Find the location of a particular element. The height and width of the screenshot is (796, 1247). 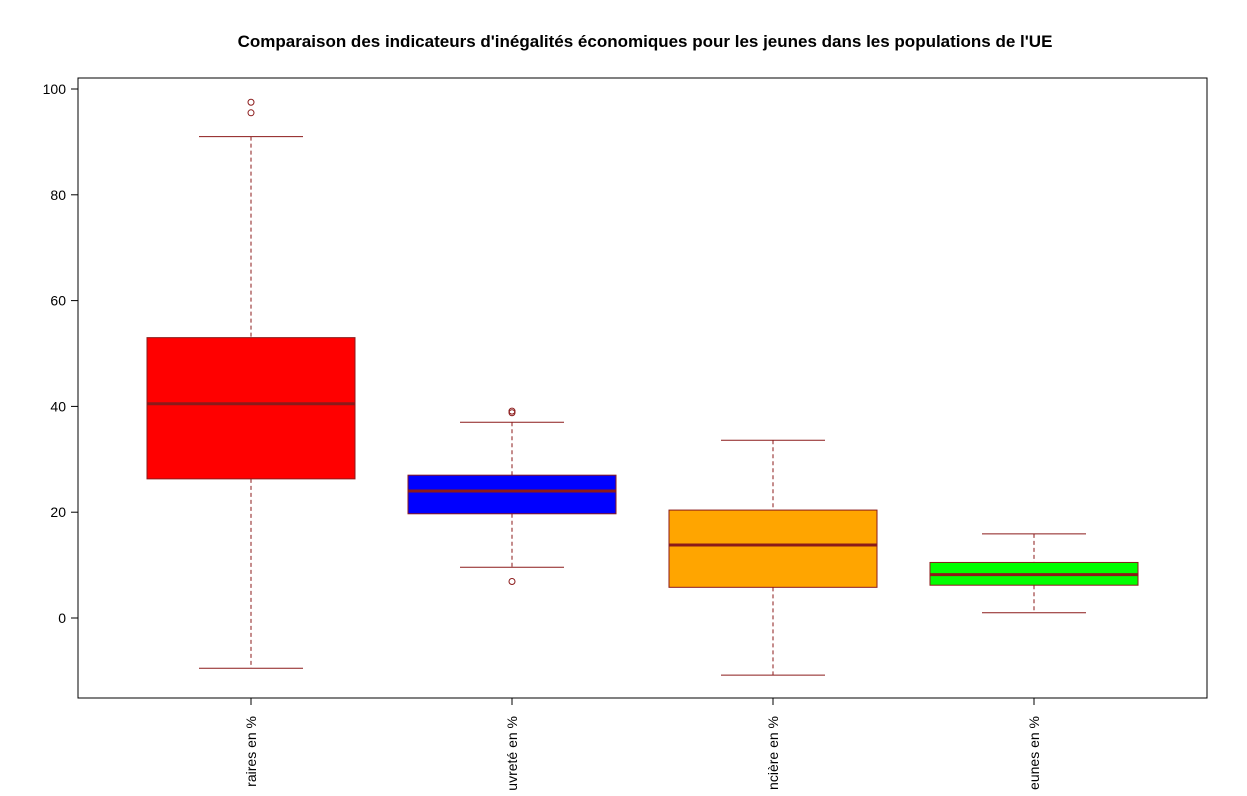

y-tick-label: 0 is located at coordinates (62, 618).